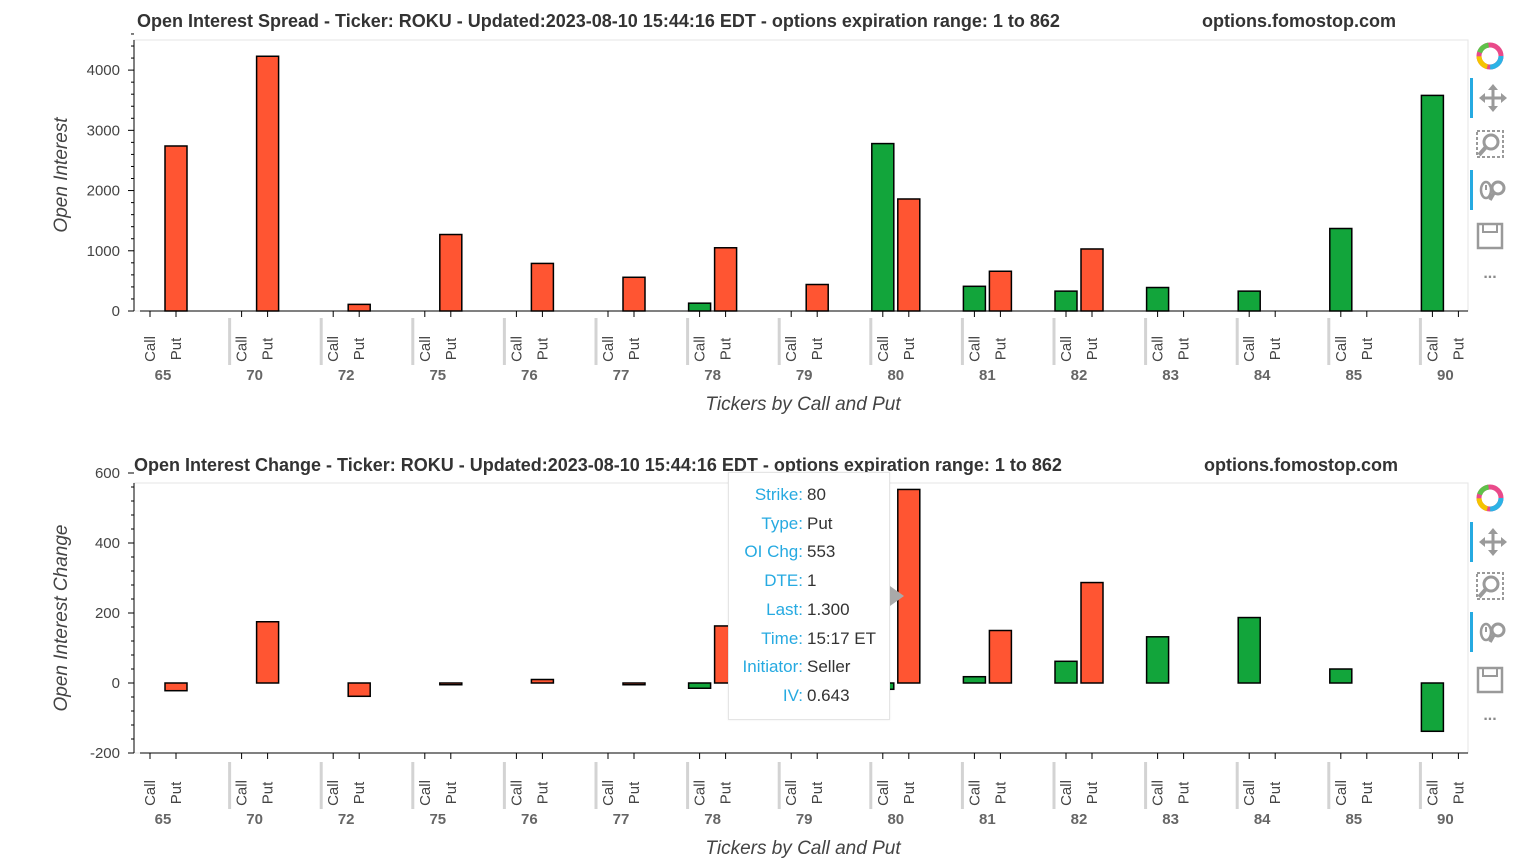  What do you see at coordinates (897, 596) in the screenshot?
I see `tooltip-arrow-icon` at bounding box center [897, 596].